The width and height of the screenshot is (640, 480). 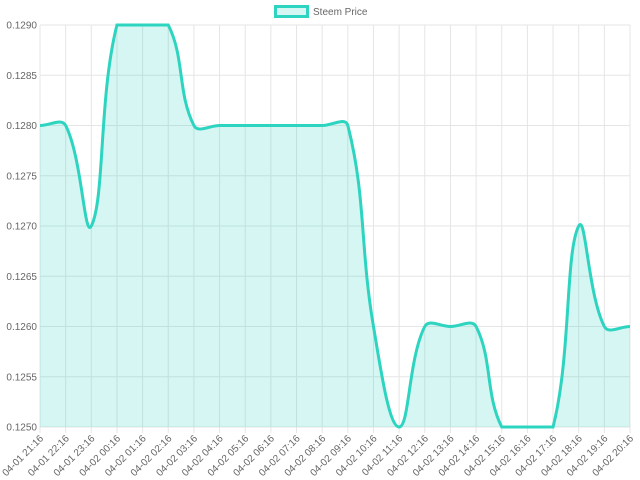 What do you see at coordinates (291, 11) in the screenshot?
I see `legend-swatch` at bounding box center [291, 11].